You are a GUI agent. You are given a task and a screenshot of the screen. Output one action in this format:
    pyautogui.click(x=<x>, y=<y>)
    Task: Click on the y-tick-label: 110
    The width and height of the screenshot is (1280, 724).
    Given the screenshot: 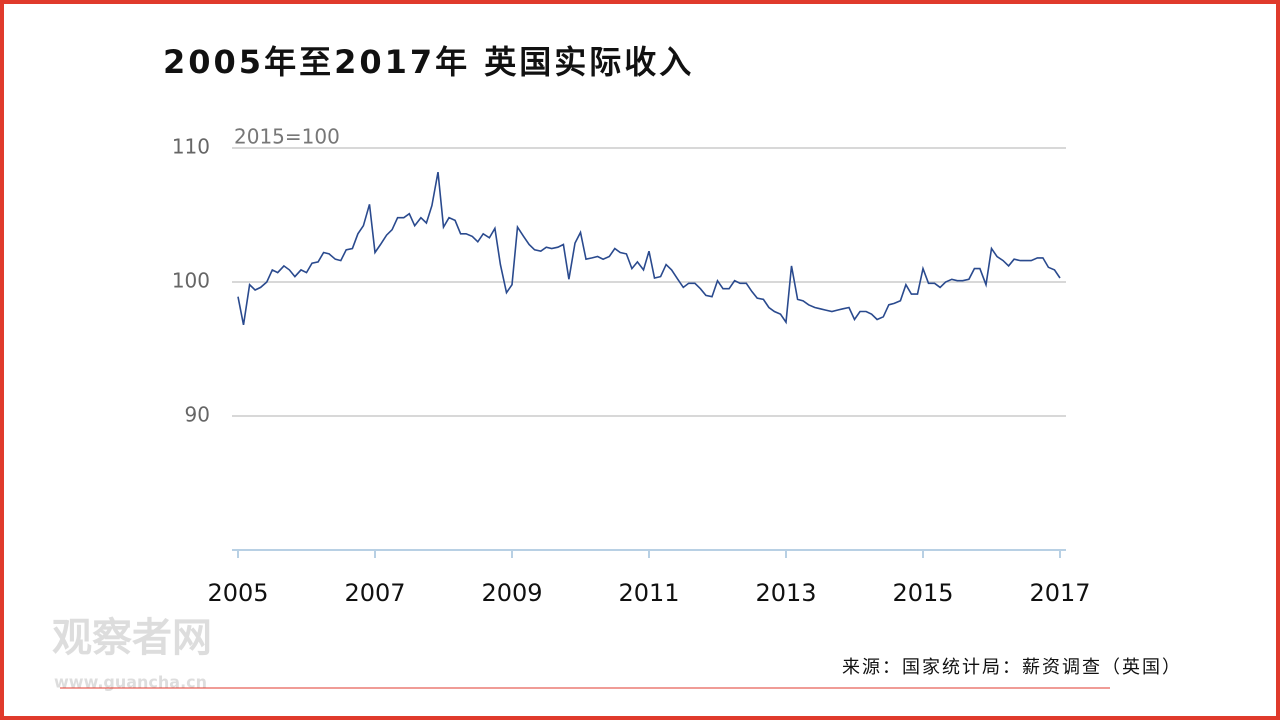 What is the action you would take?
    pyautogui.click(x=191, y=147)
    